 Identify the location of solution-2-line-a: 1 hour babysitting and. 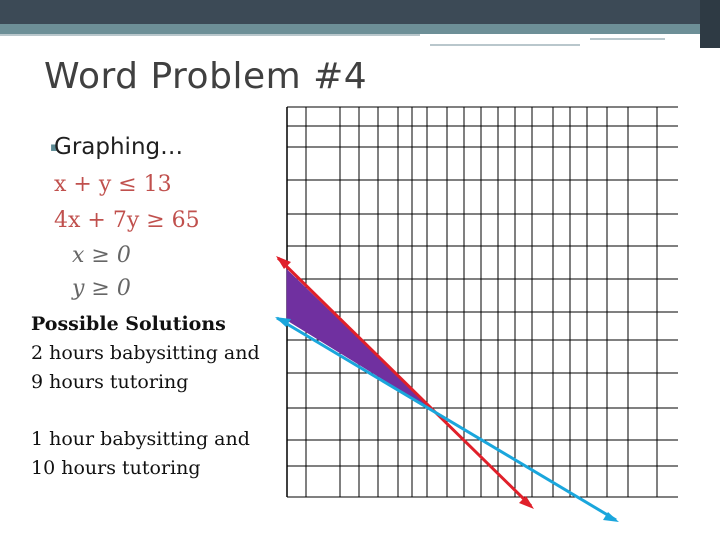
(140, 439).